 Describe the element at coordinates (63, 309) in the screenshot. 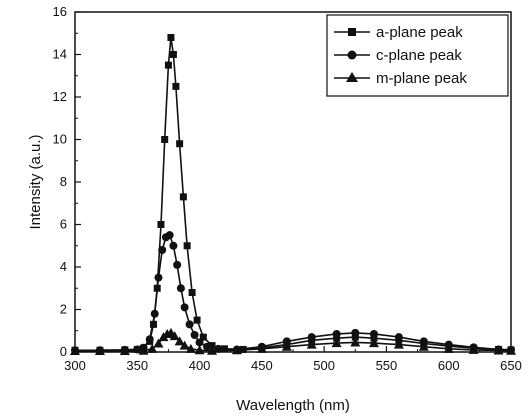

I see `y-tick-label: 2` at that location.